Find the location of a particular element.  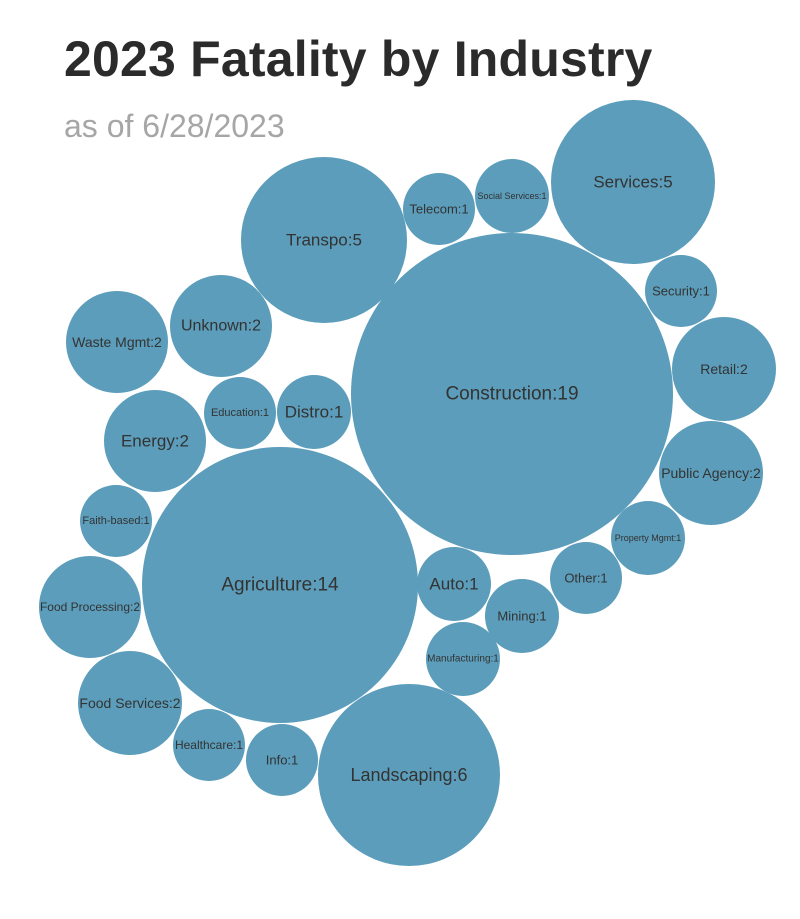

bubble-label: Waste Mgmt:2 is located at coordinates (117, 342).